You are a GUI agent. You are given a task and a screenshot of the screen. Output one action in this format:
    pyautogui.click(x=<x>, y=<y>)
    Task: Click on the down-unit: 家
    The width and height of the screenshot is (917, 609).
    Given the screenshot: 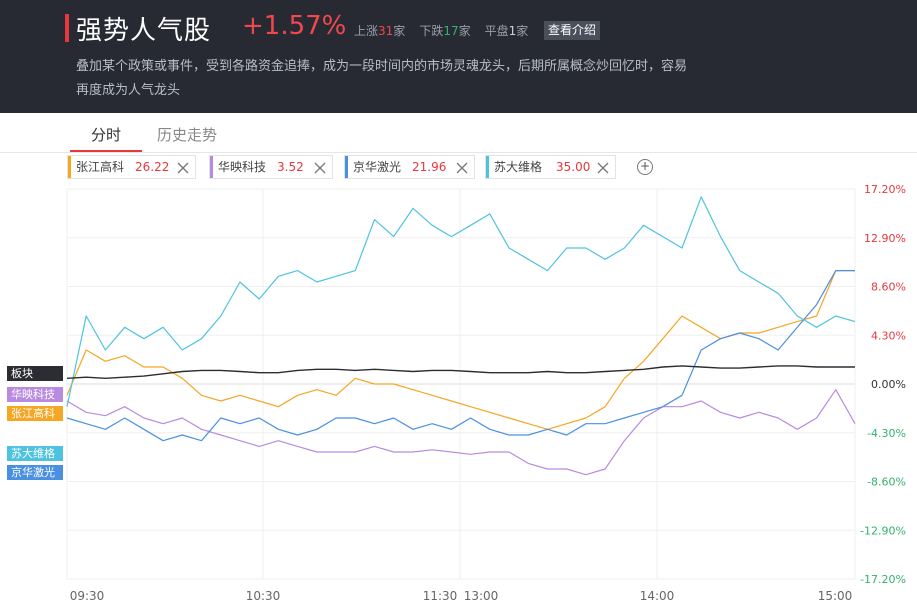 What is the action you would take?
    pyautogui.click(x=464, y=31)
    